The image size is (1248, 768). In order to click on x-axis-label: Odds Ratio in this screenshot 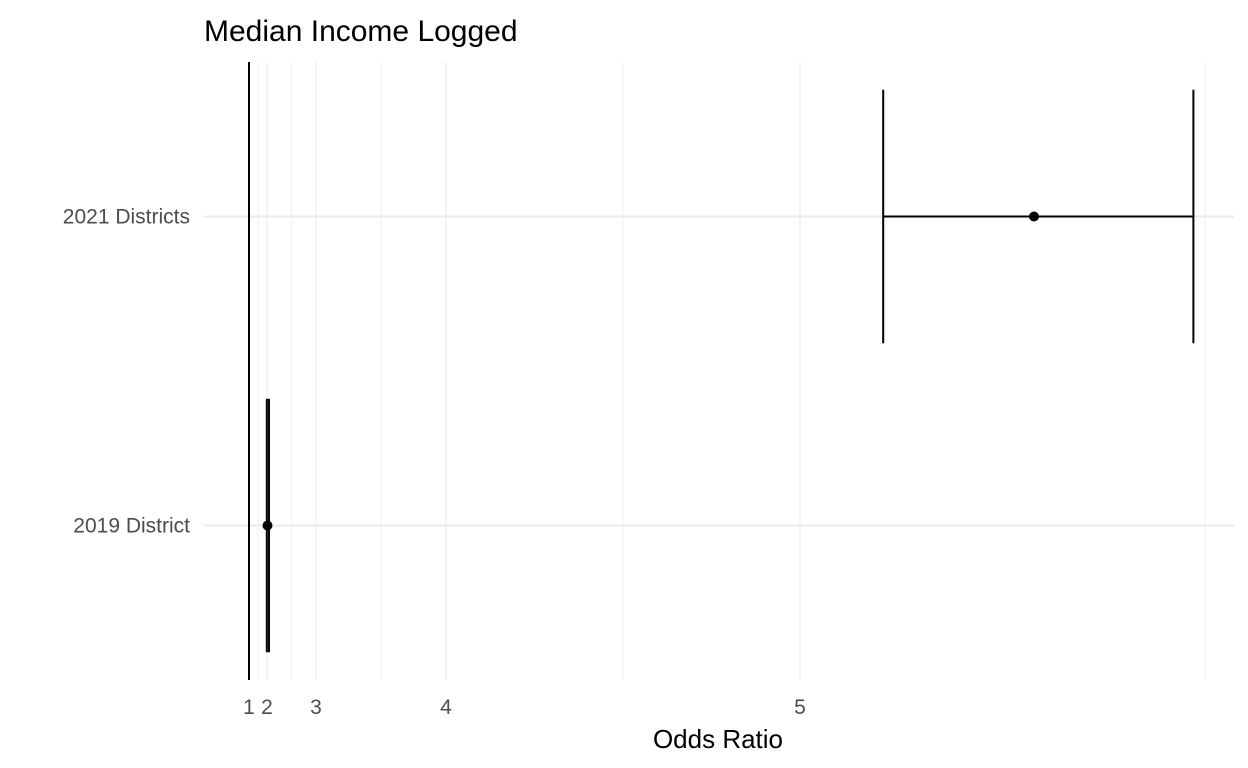, I will do `click(718, 739)`.